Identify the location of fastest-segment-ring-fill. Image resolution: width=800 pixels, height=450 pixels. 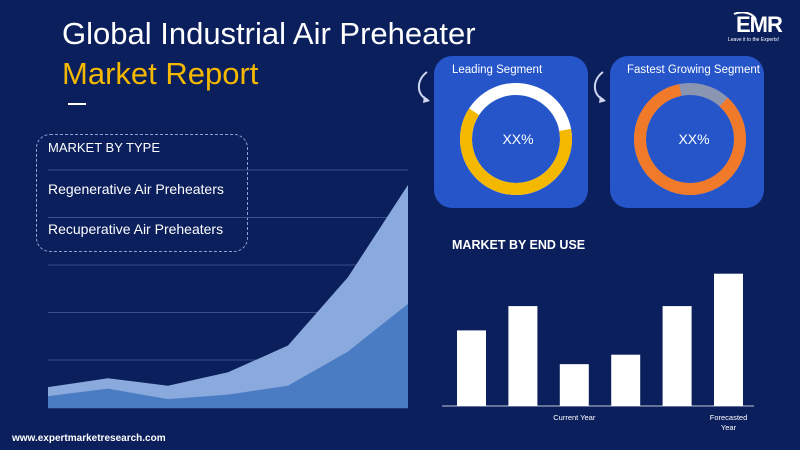
(690, 139).